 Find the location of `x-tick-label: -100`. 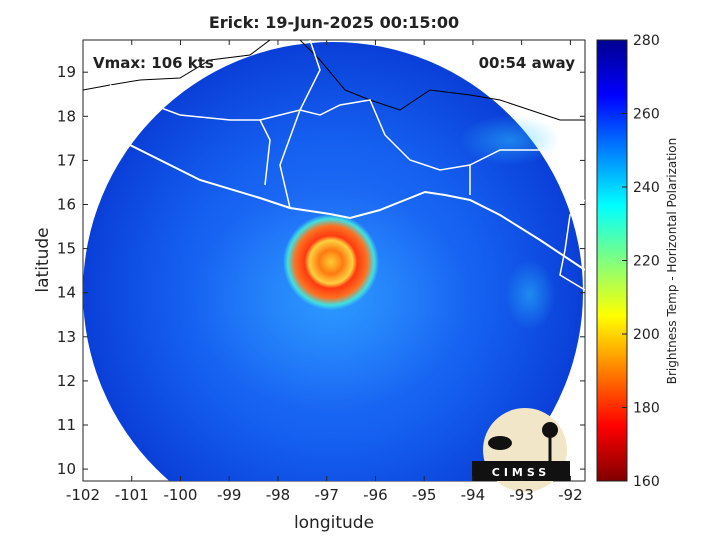

x-tick-label: -100 is located at coordinates (180, 495).